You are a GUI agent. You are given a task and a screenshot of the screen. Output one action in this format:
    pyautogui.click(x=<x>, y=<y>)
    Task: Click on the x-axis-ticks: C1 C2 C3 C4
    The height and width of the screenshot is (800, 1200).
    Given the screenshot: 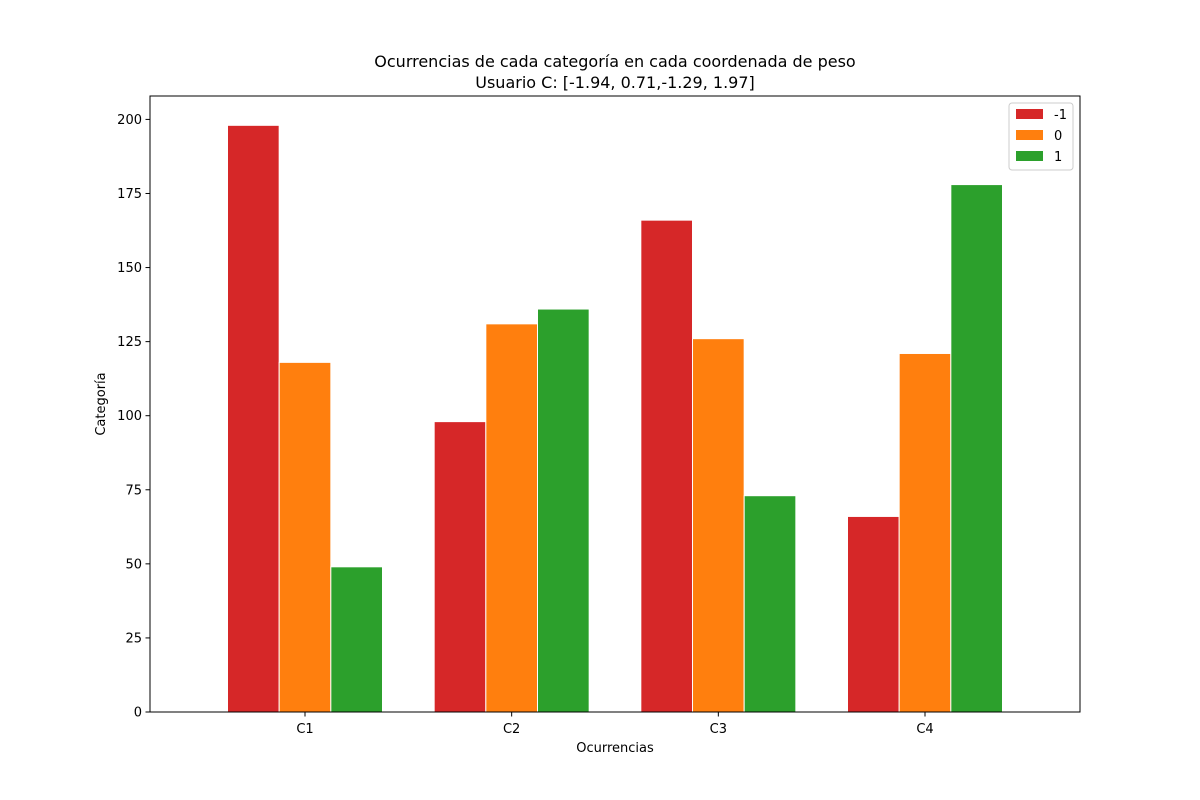 What is the action you would take?
    pyautogui.click(x=615, y=724)
    